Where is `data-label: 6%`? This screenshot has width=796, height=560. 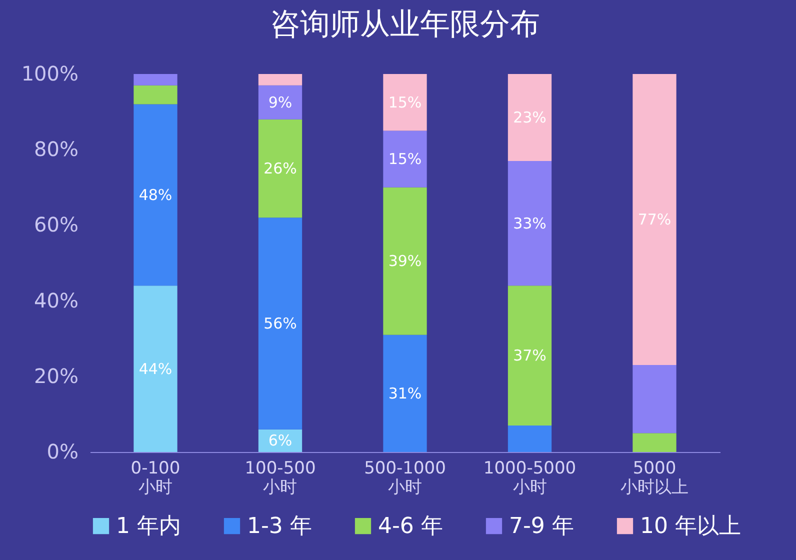 data-label: 6% is located at coordinates (280, 441).